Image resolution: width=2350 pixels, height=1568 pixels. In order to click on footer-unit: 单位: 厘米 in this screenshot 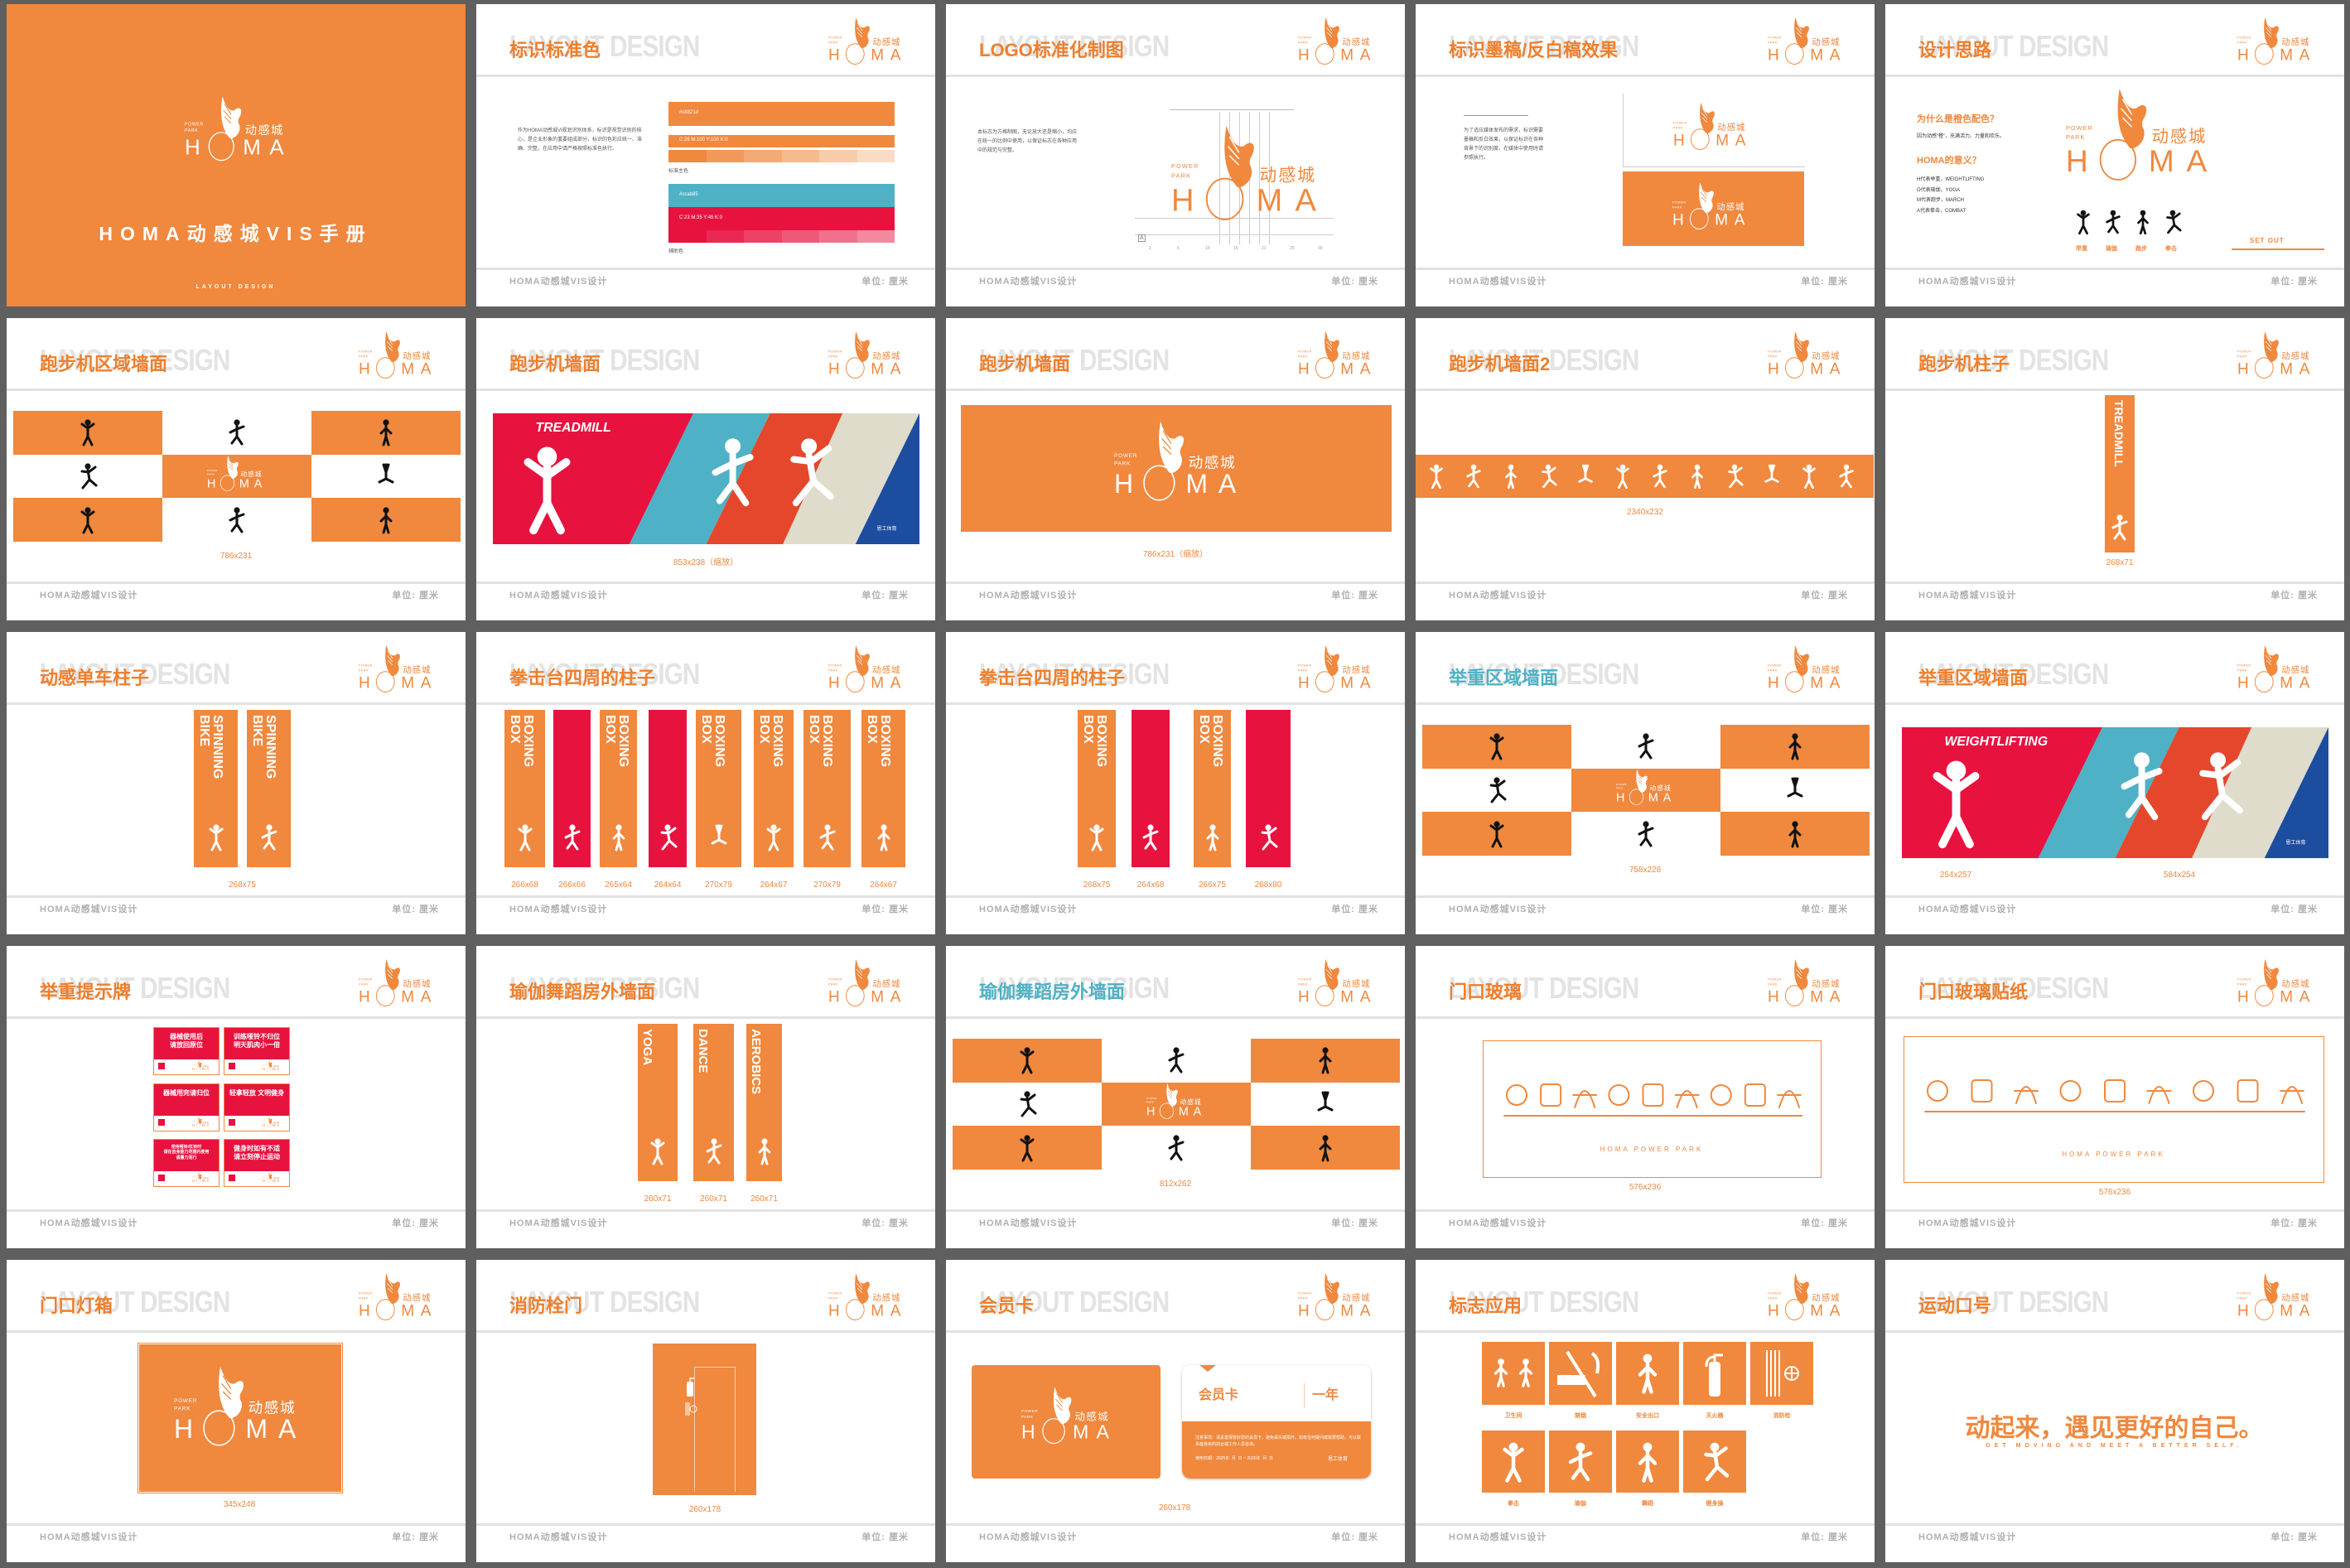, I will do `click(1825, 596)`.